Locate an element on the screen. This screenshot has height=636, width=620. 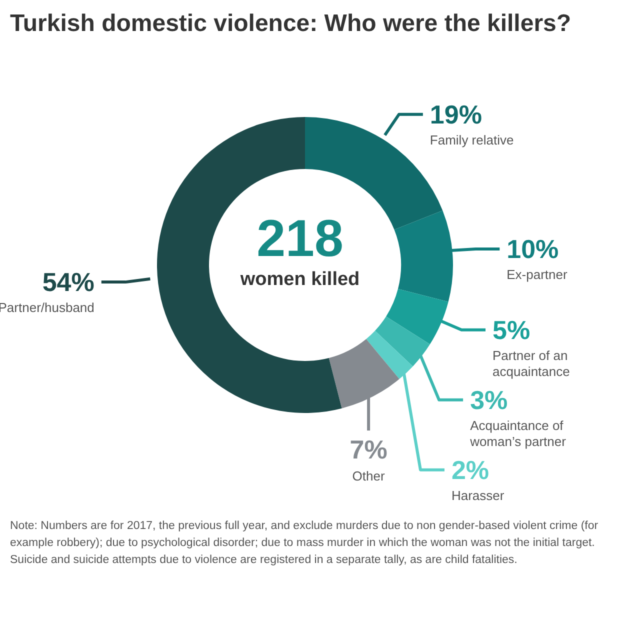
data-label: 10% is located at coordinates (532, 249).